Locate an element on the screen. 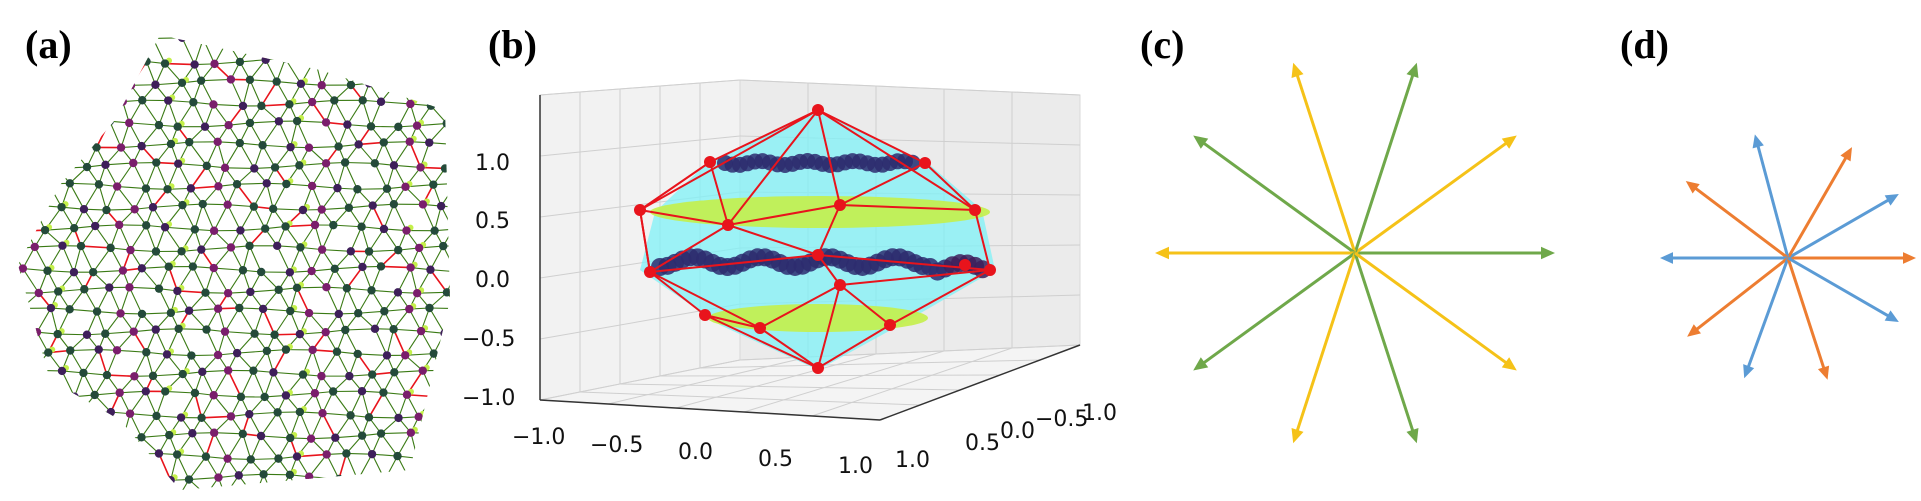 The height and width of the screenshot is (501, 1921). vector-arrow is located at coordinates (1384, 343).